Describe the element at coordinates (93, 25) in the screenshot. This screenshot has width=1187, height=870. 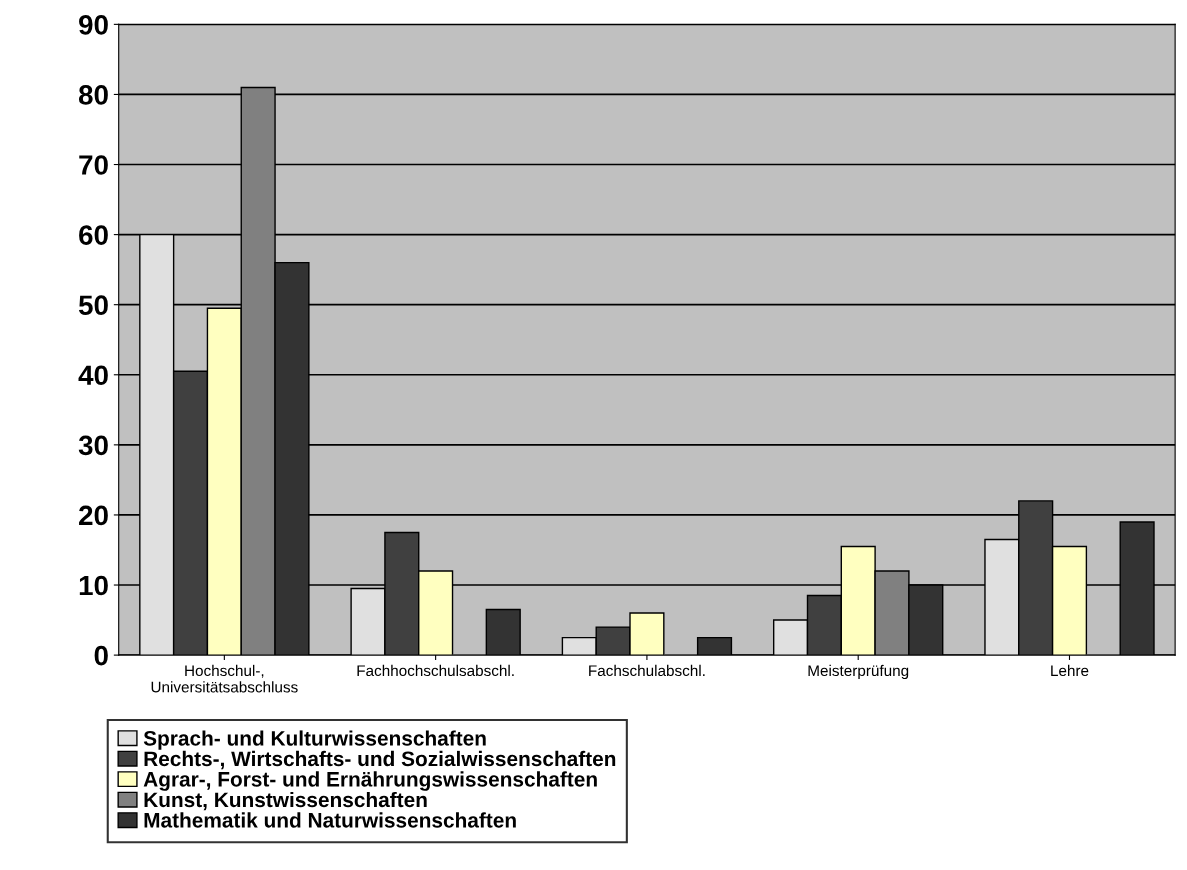
I see `y-tick-label: 90` at that location.